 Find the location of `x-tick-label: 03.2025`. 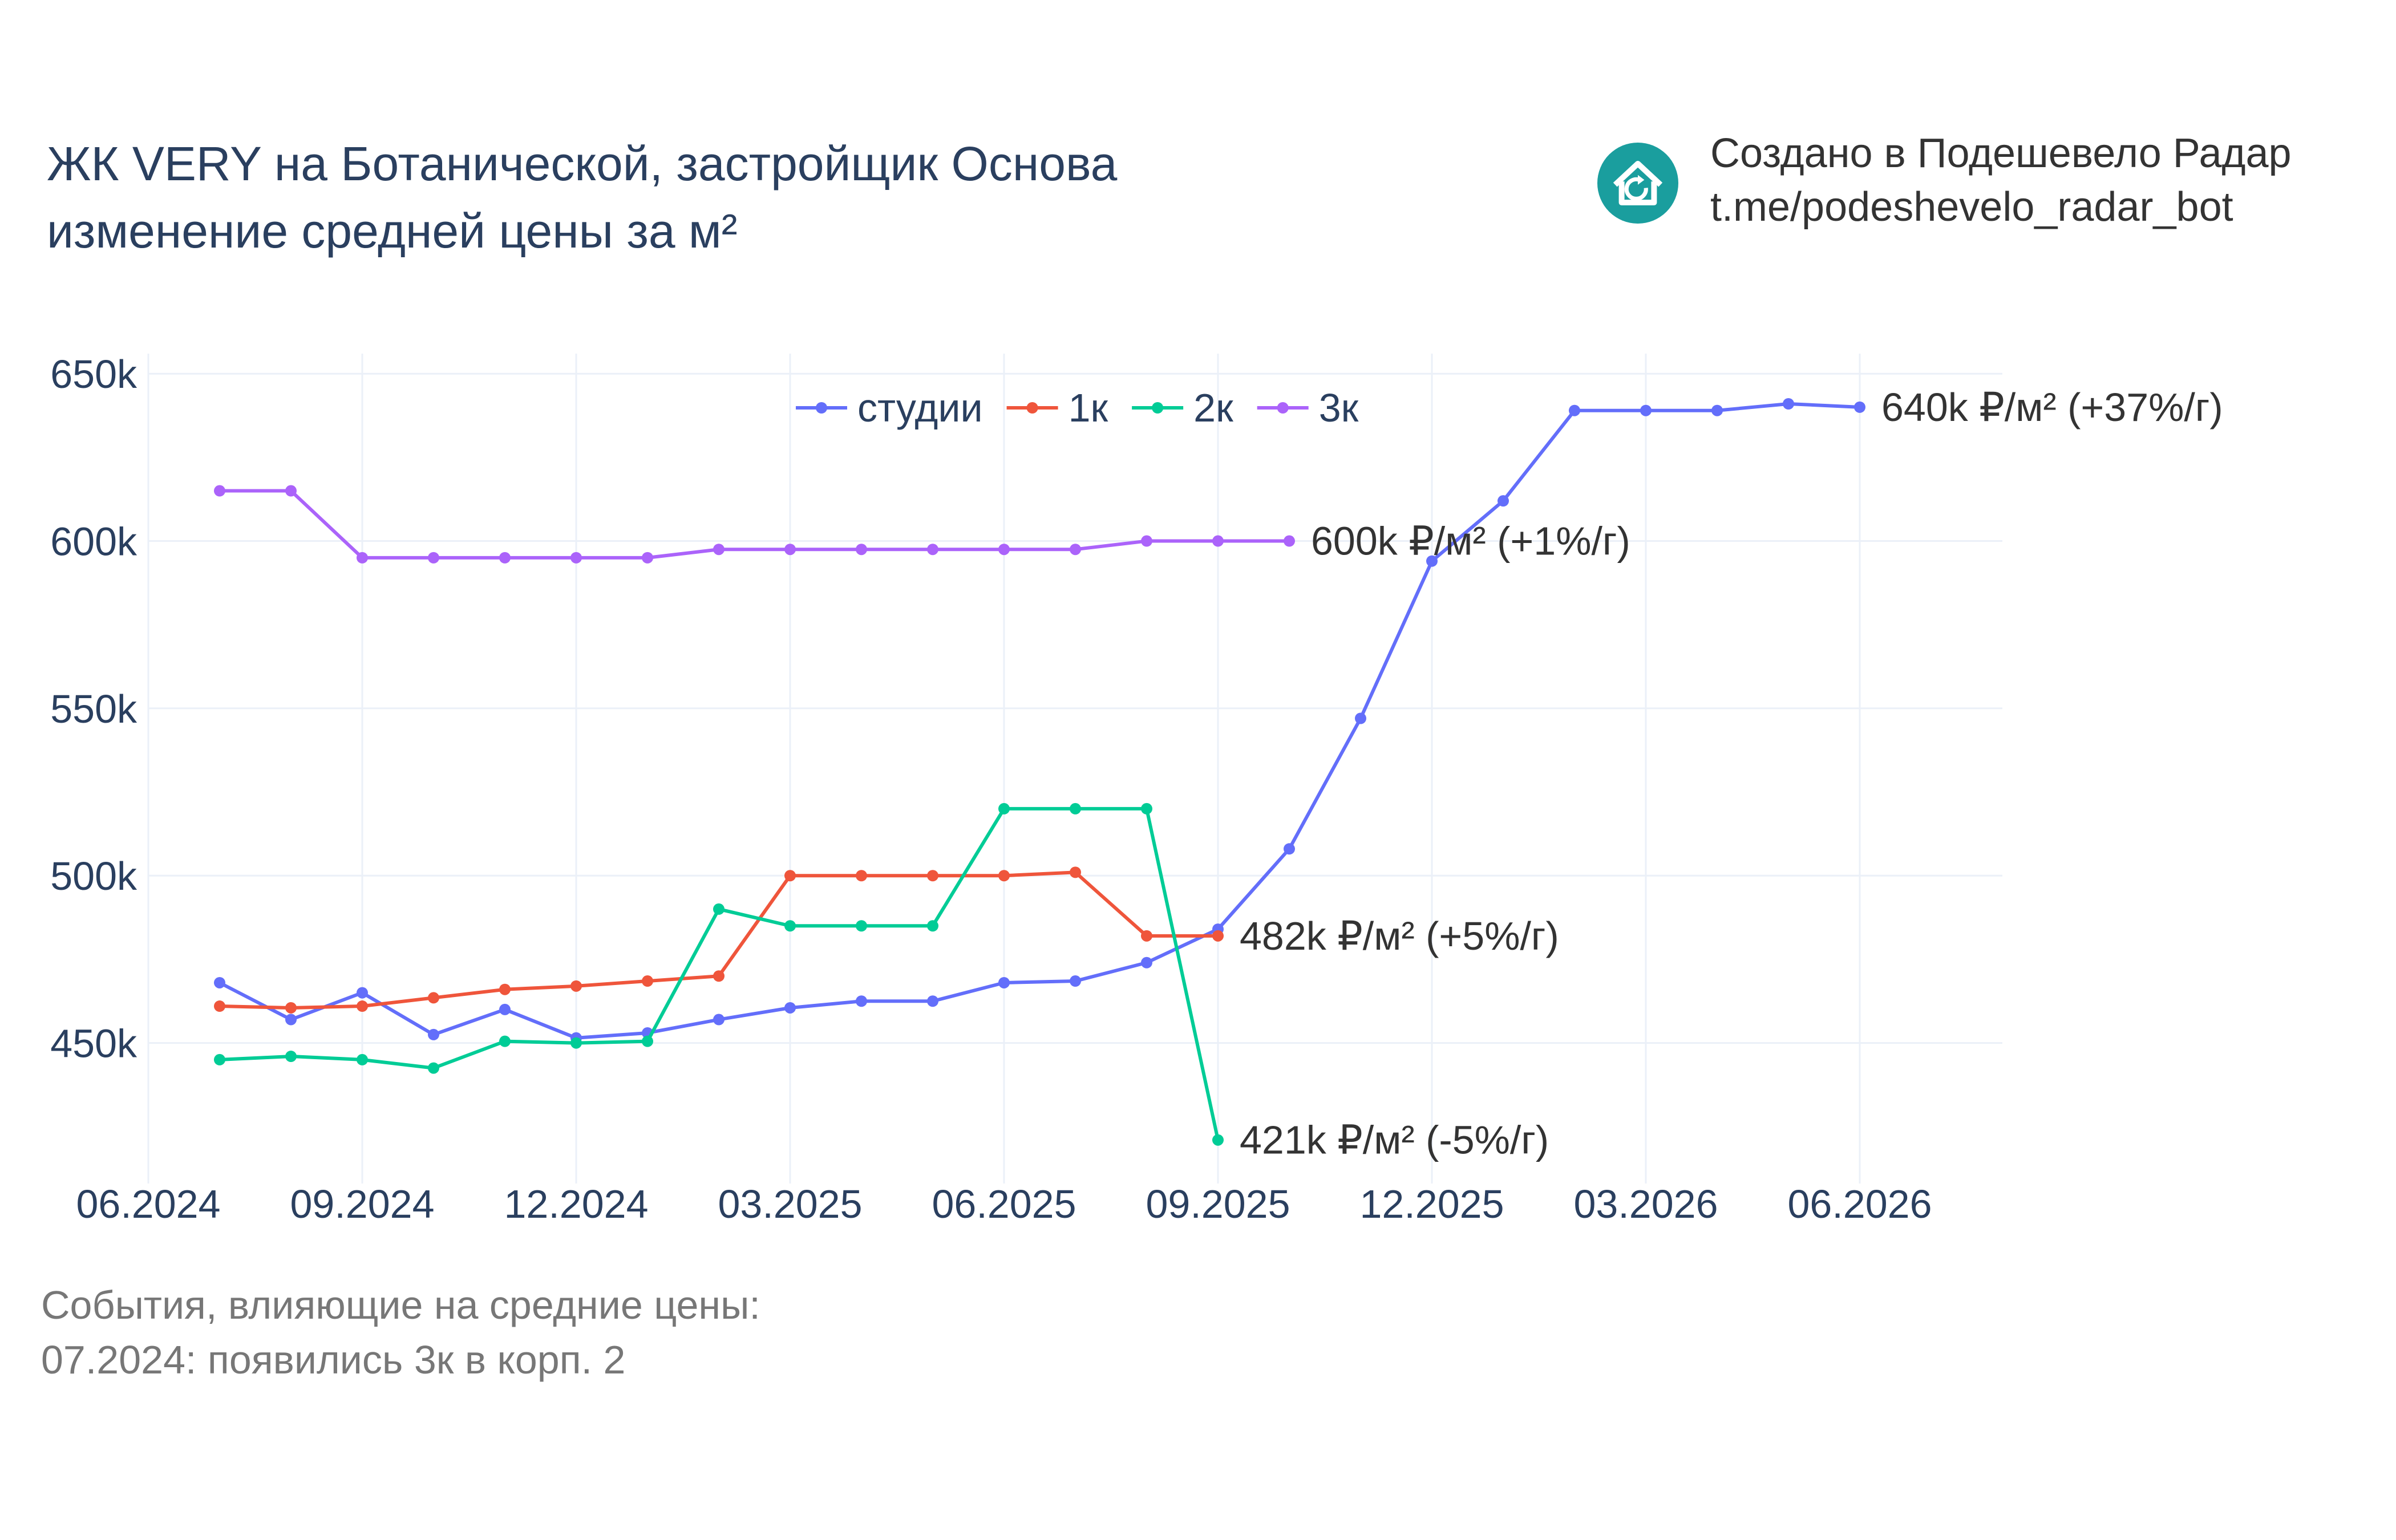

x-tick-label: 03.2025 is located at coordinates (790, 1204).